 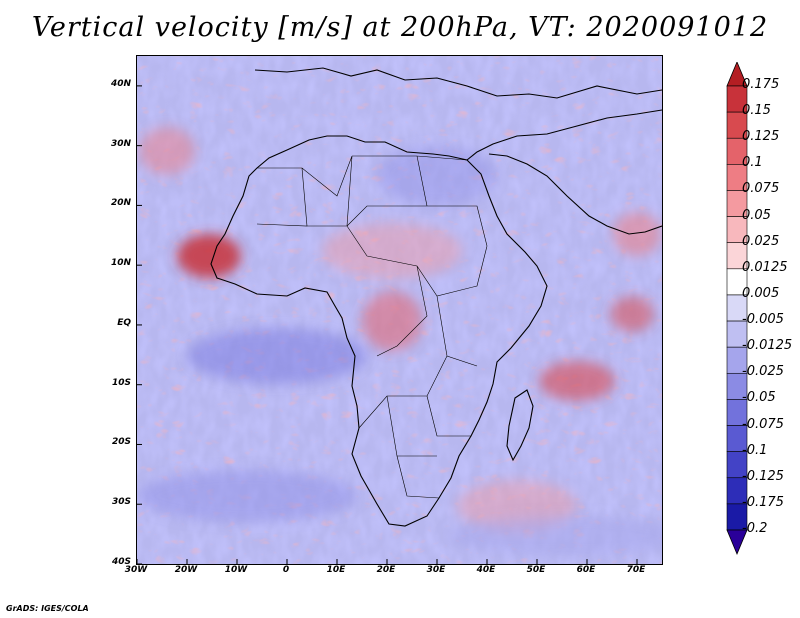 What do you see at coordinates (767, 346) in the screenshot?
I see `colorbar-label: -0.0125` at bounding box center [767, 346].